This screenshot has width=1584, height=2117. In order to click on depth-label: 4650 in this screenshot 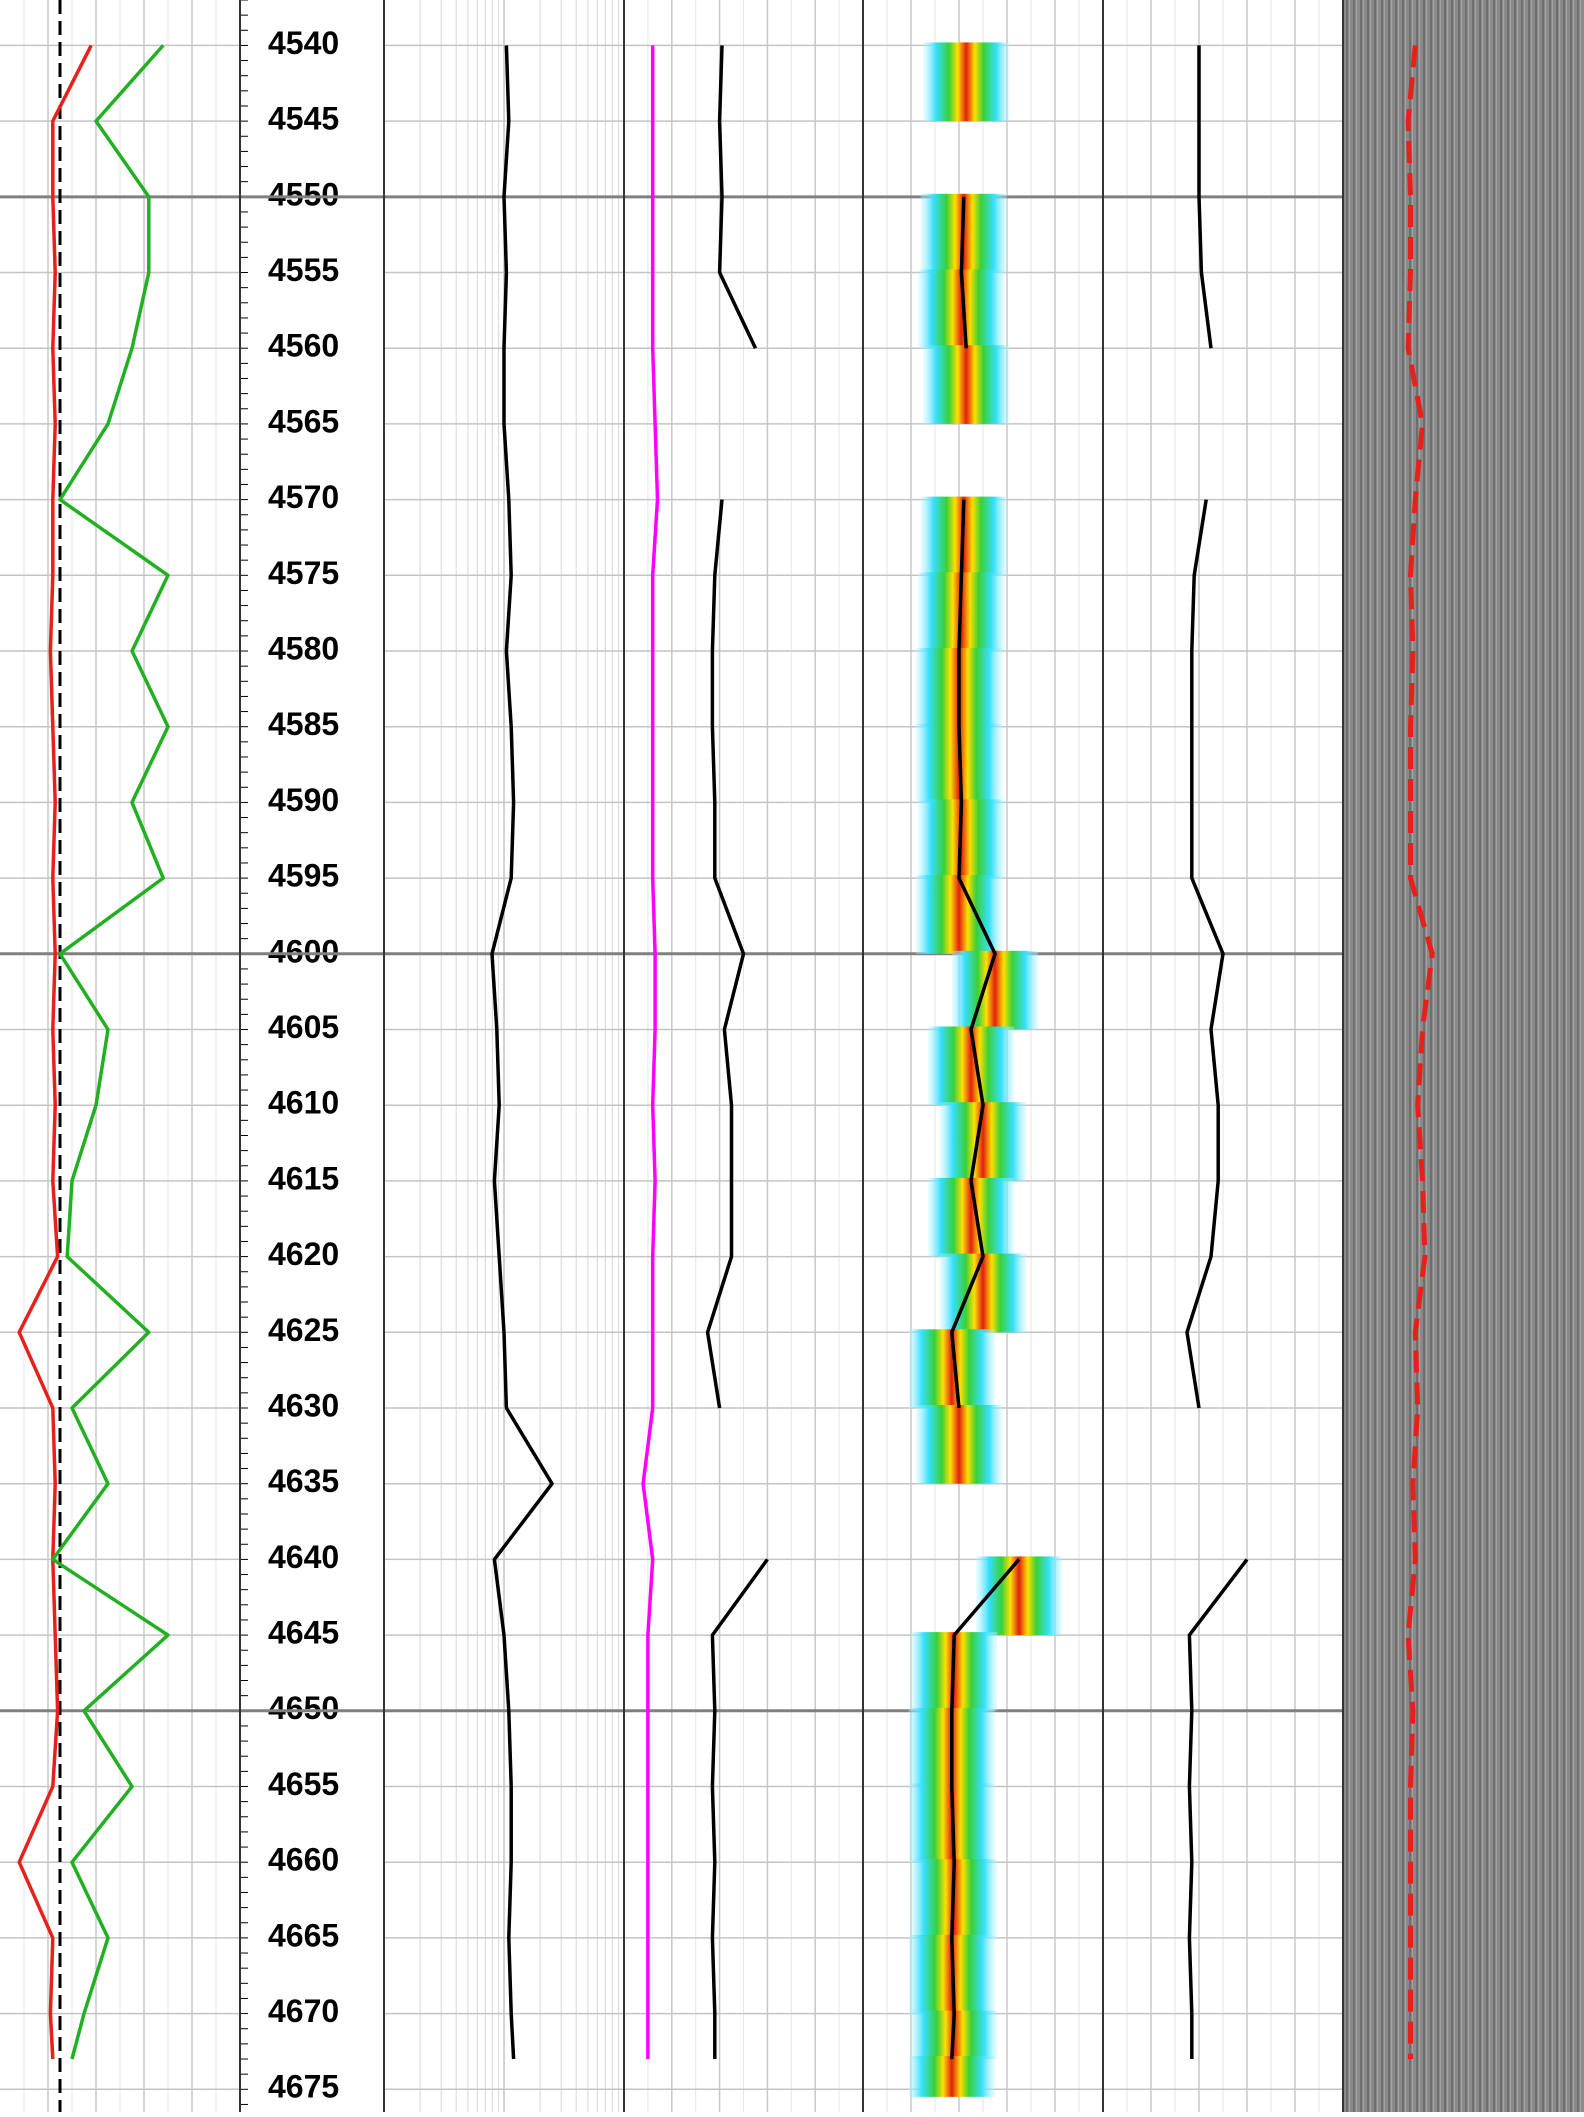, I will do `click(303, 1708)`.